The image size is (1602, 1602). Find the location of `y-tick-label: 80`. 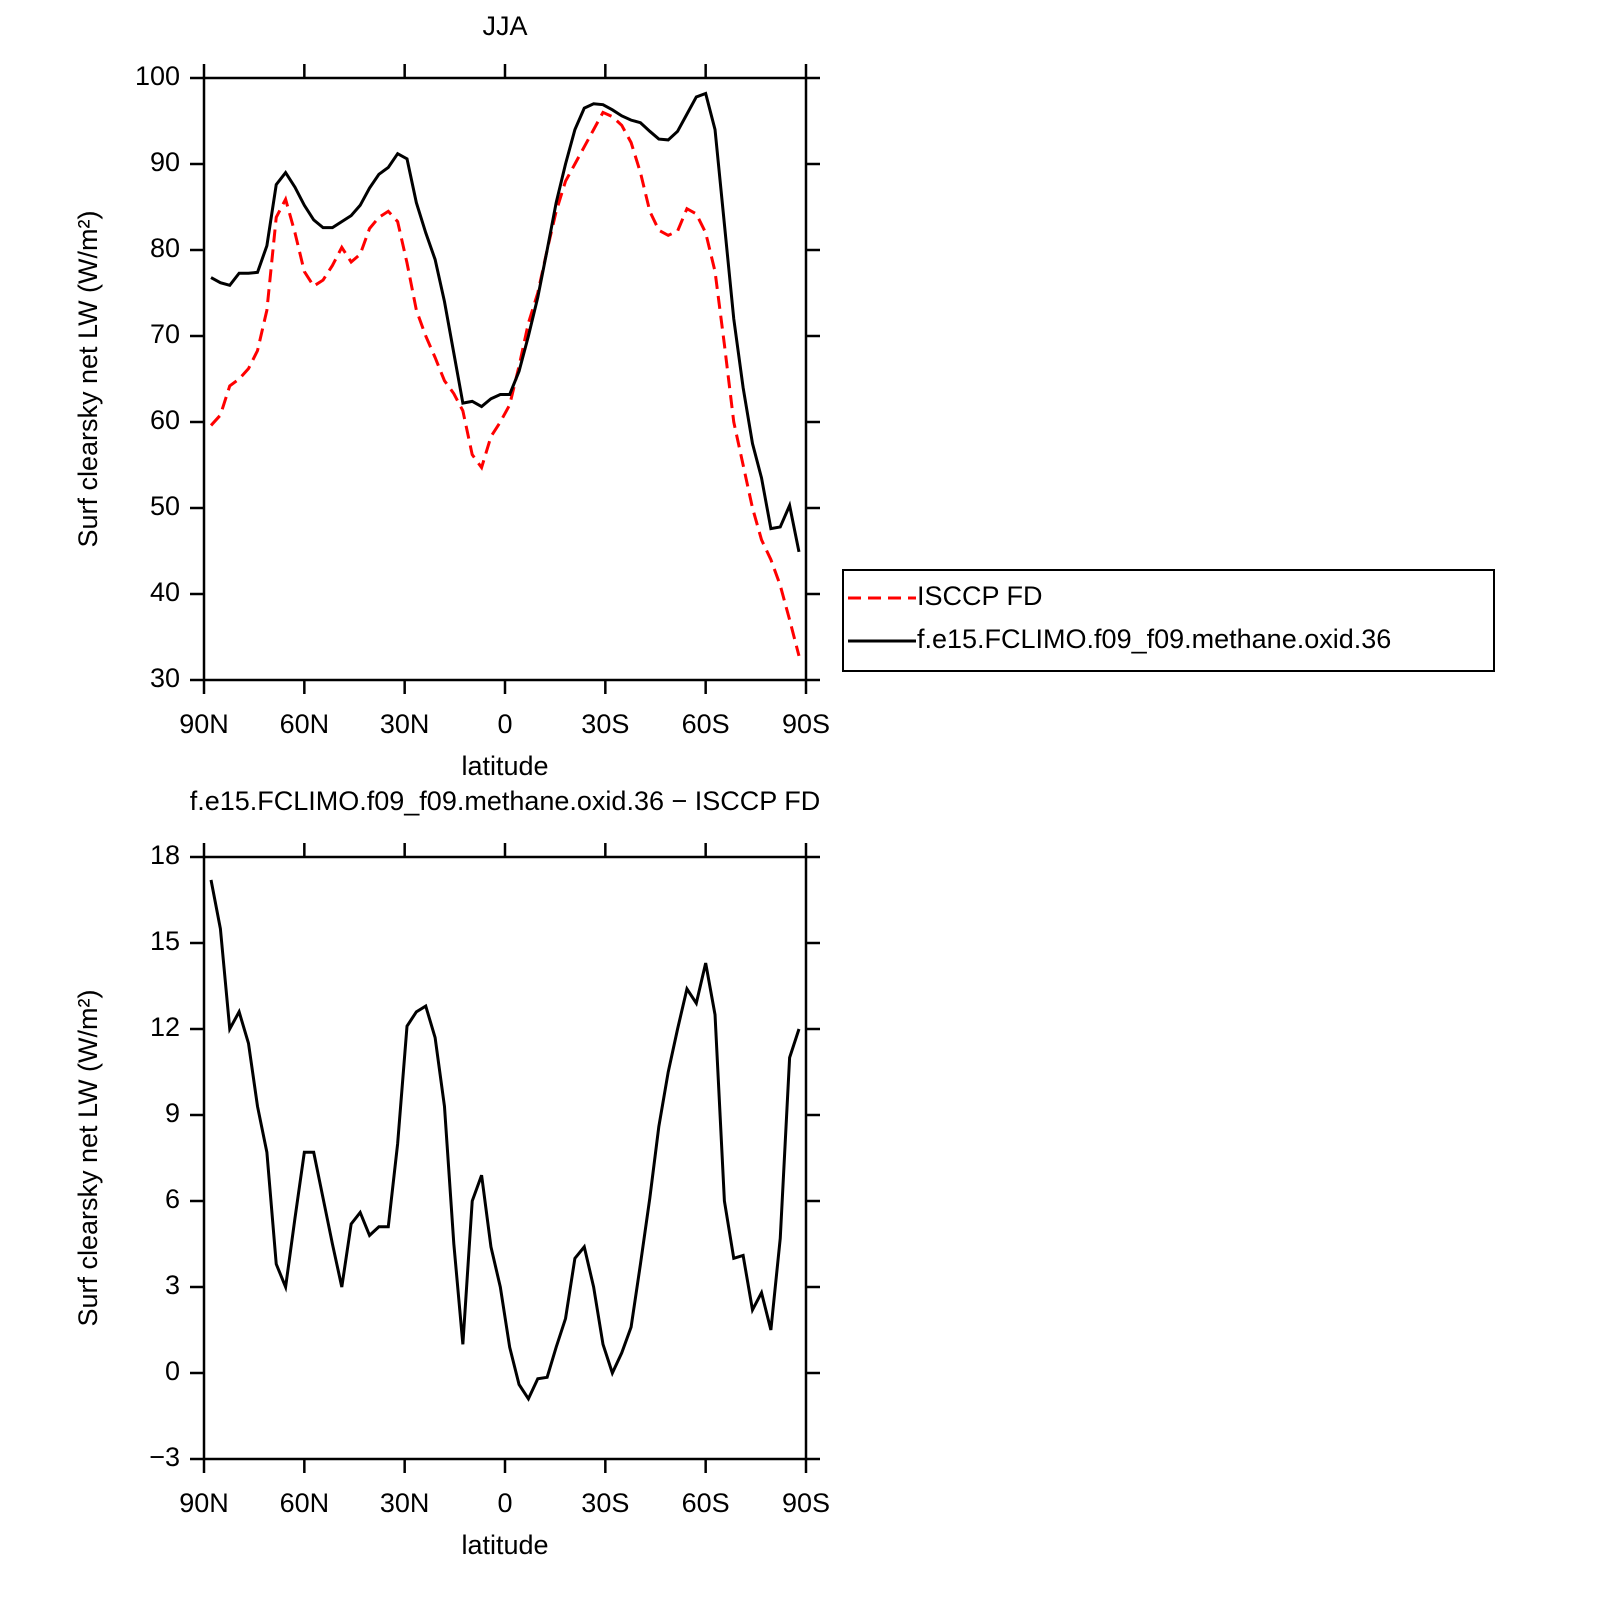

y-tick-label: 80 is located at coordinates (165, 248).